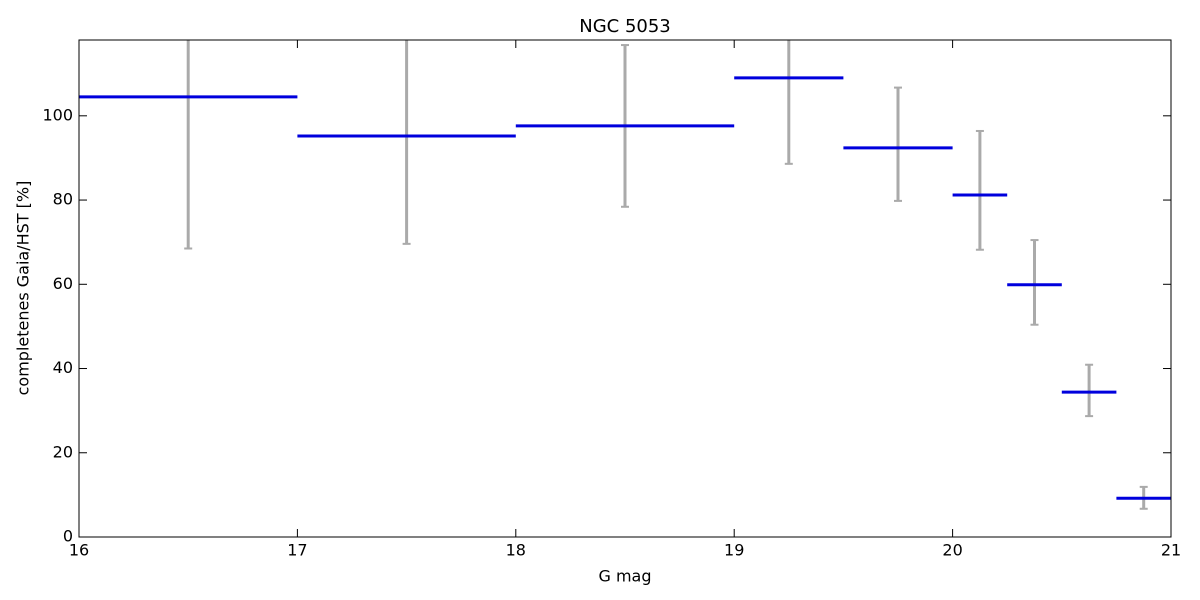 Image resolution: width=1200 pixels, height=600 pixels. Describe the element at coordinates (63, 283) in the screenshot. I see `y-tick-label: 60` at that location.